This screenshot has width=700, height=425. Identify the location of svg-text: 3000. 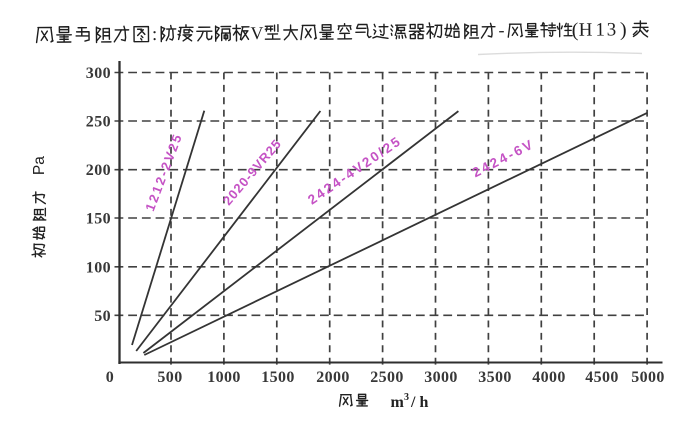
(441, 377).